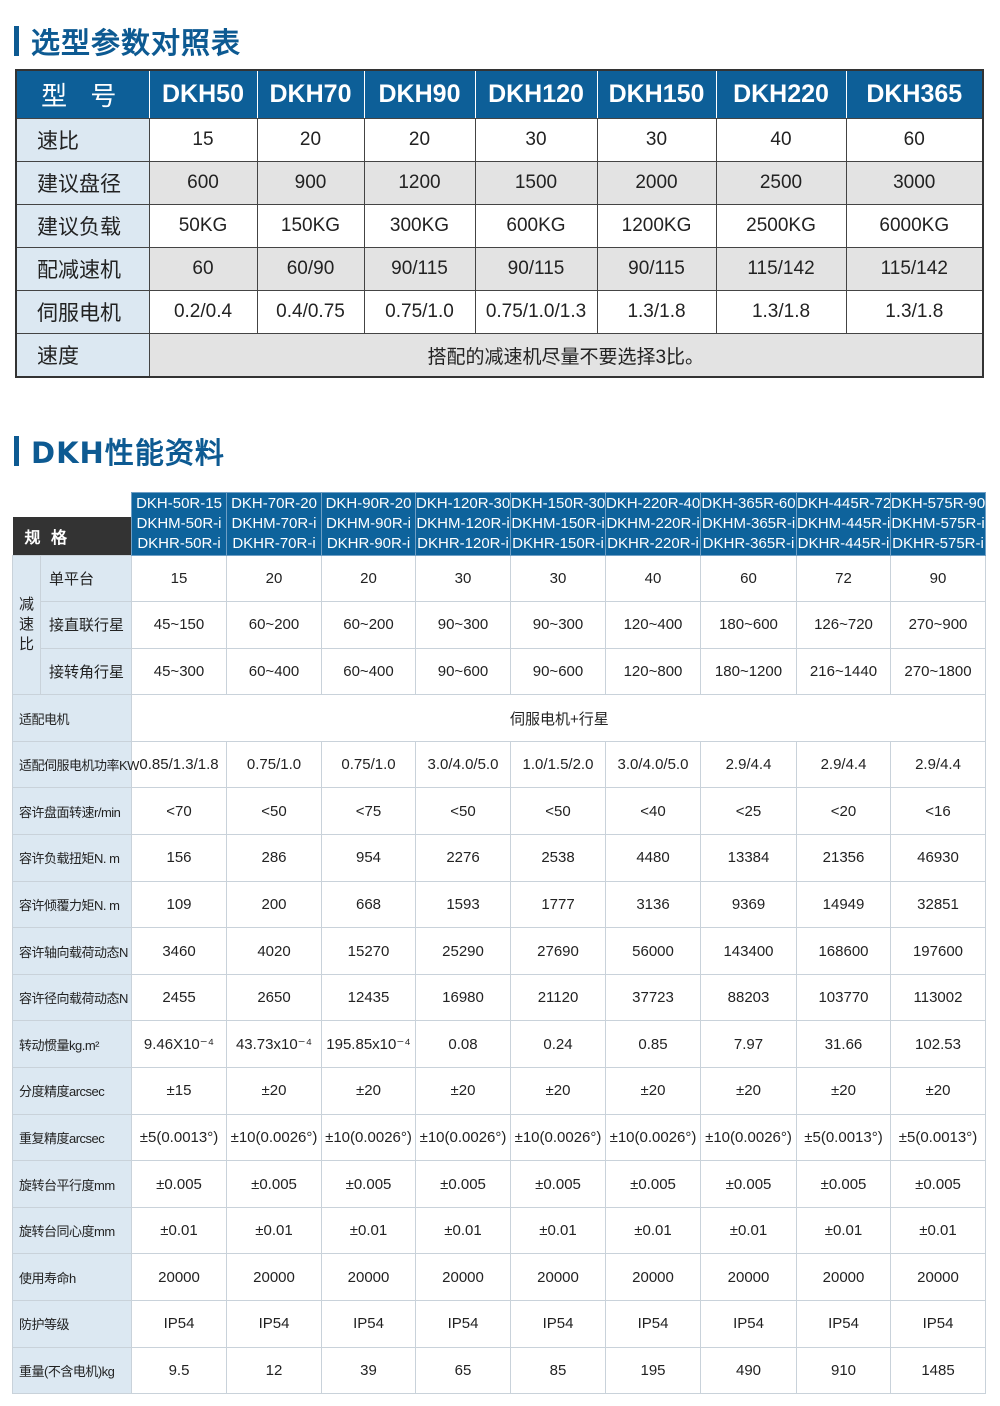 The width and height of the screenshot is (1000, 1406). I want to click on value-cell: 2276, so click(463, 858).